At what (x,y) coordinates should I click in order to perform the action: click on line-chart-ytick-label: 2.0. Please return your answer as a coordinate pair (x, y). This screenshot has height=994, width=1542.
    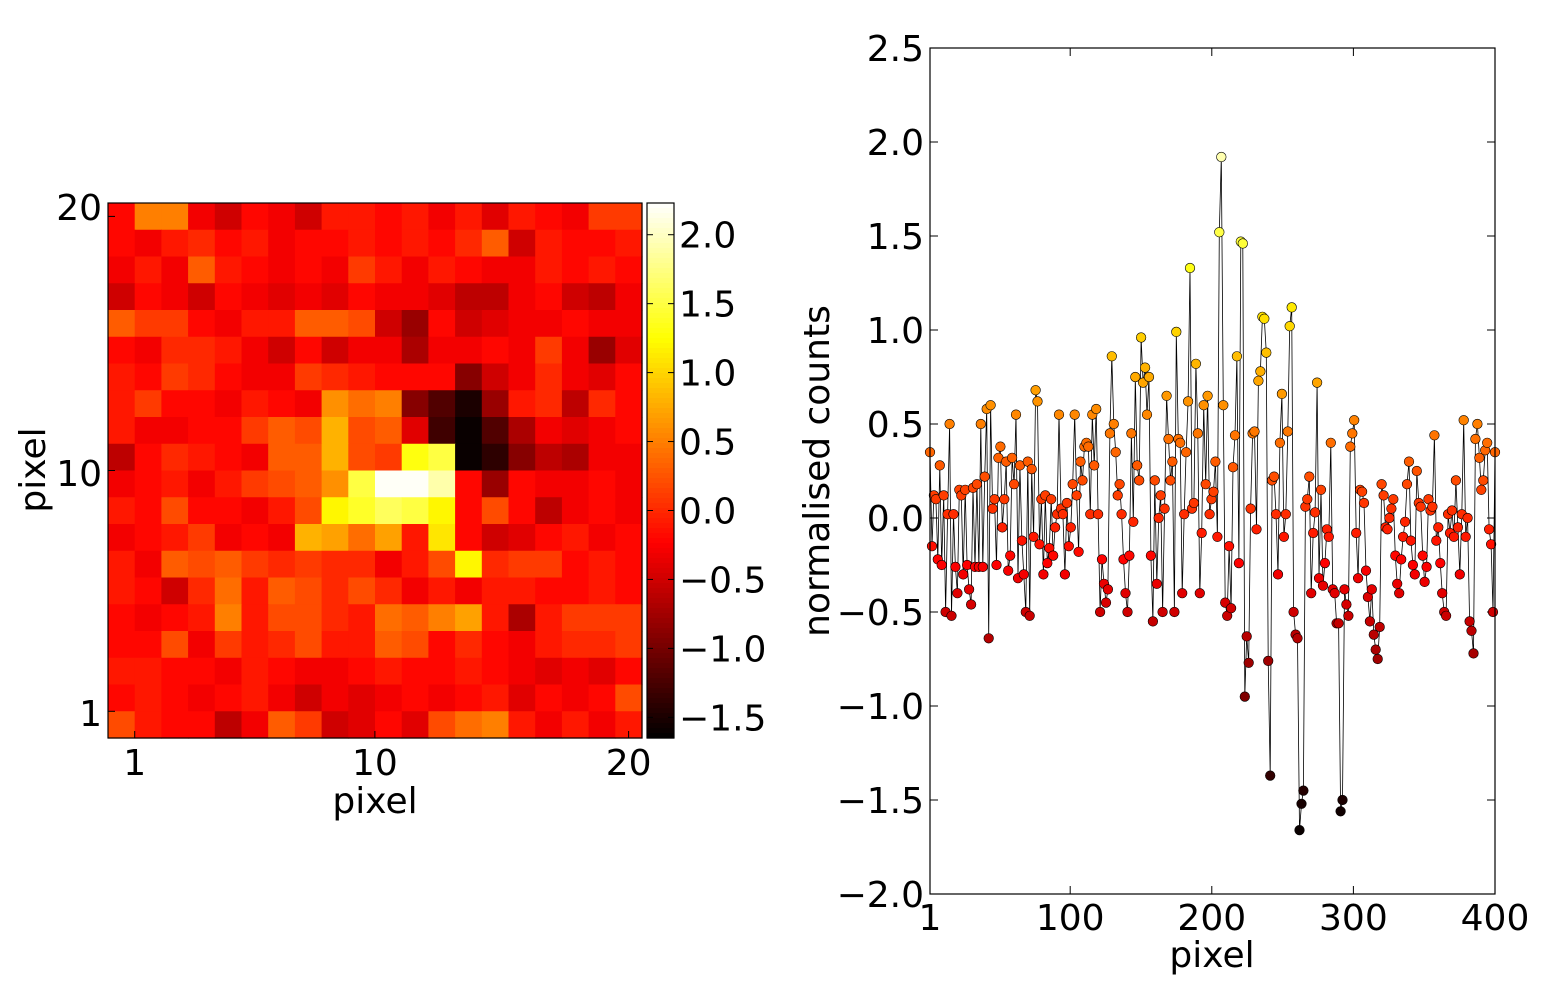
    Looking at the image, I should click on (895, 143).